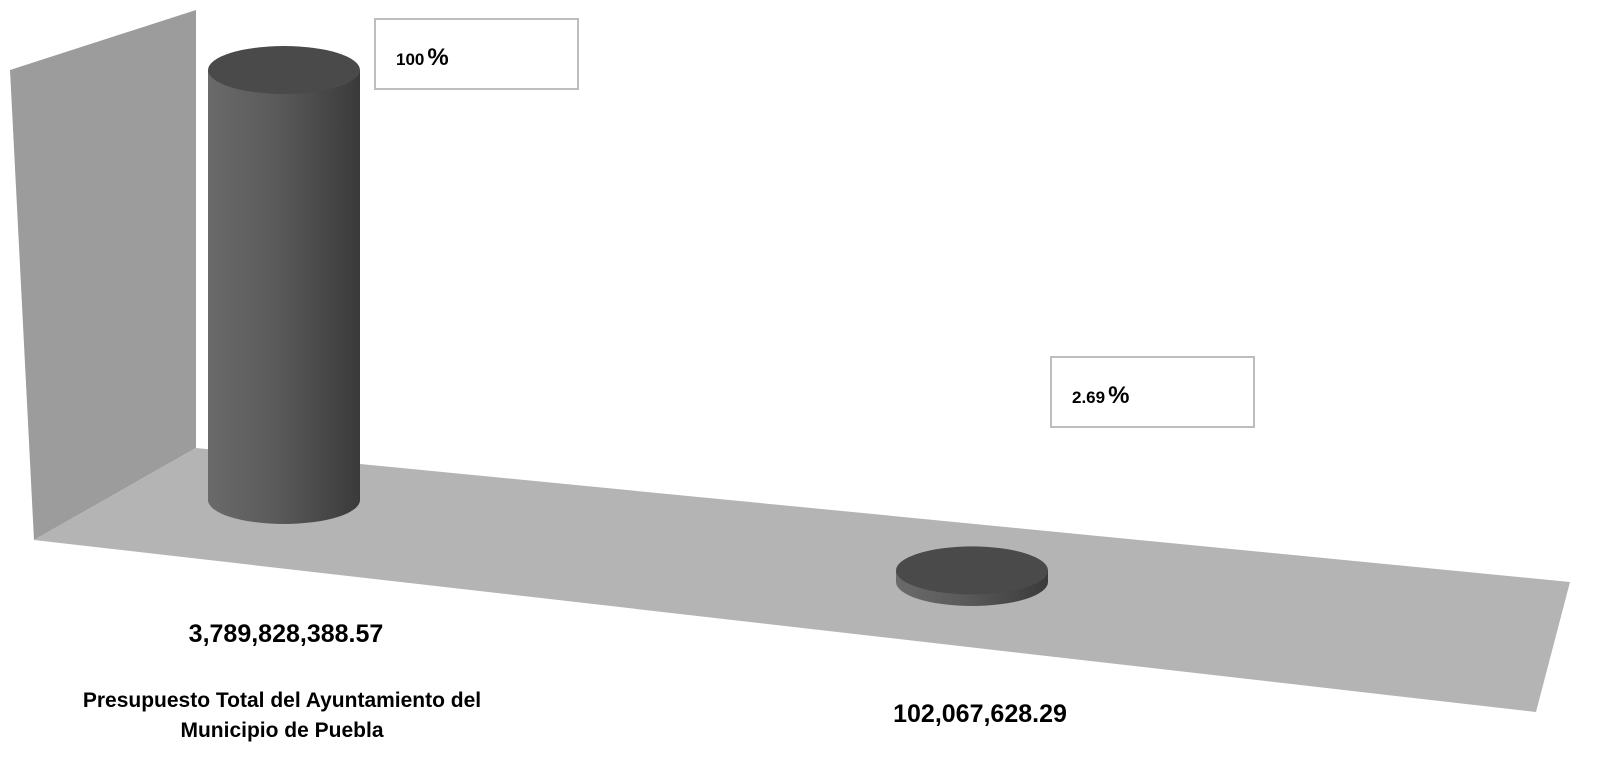 The height and width of the screenshot is (762, 1600). I want to click on percent-label-1-number: 100, so click(410, 59).